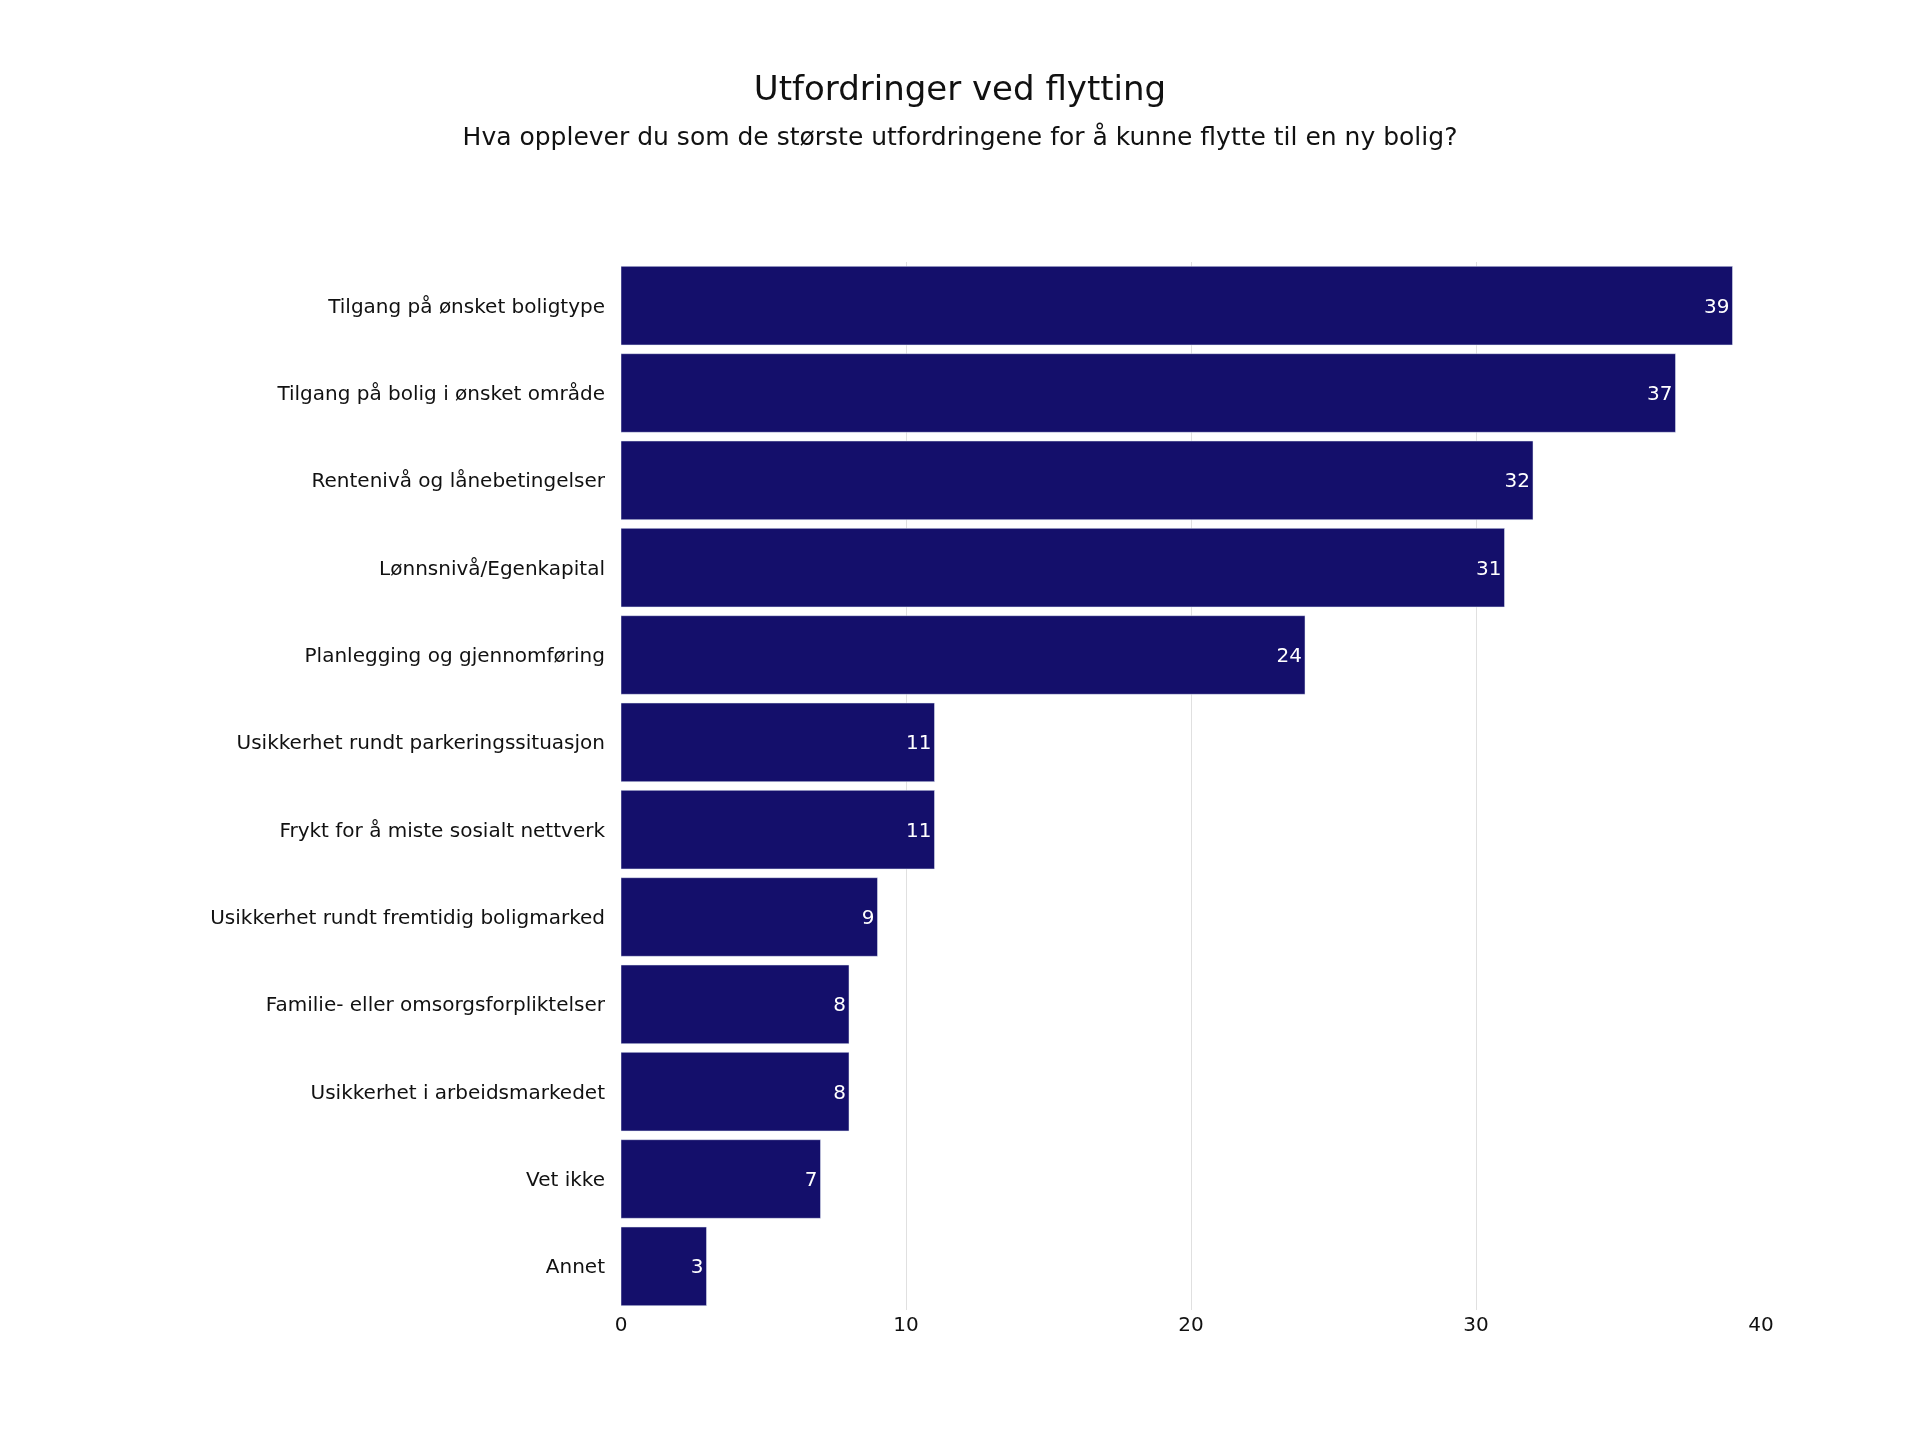 This screenshot has height=1435, width=1920. Describe the element at coordinates (621, 1324) in the screenshot. I see `x-tick-label: 0` at that location.